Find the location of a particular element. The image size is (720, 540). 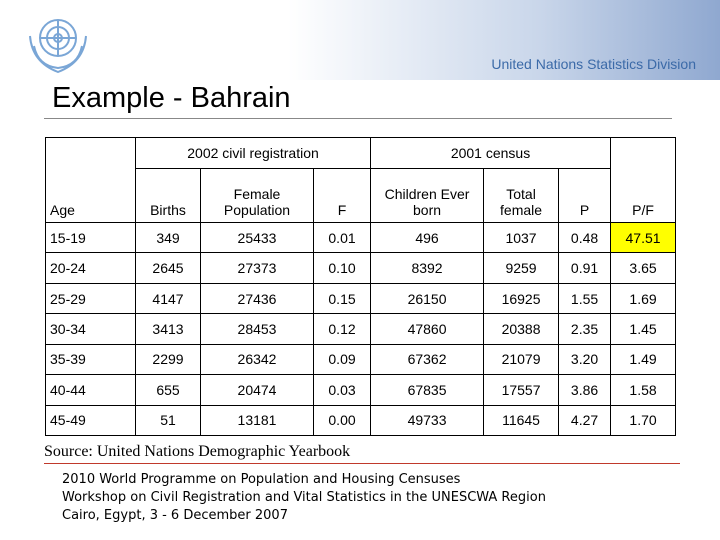

header-cell: P/F is located at coordinates (643, 180).